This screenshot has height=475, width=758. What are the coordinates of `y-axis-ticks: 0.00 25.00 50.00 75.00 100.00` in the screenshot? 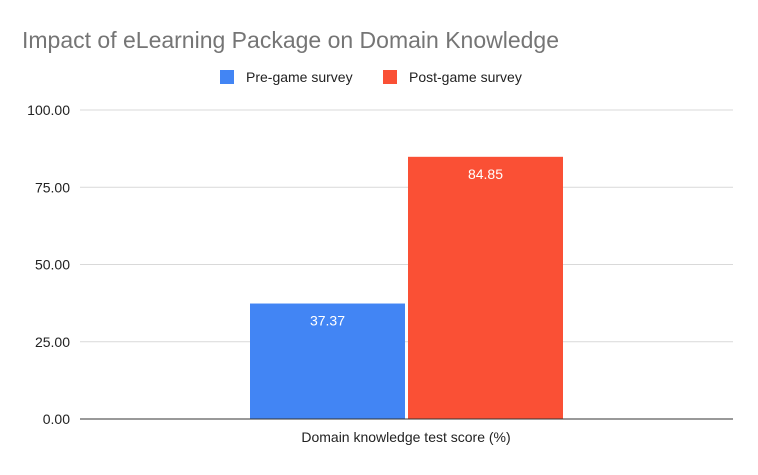 It's located at (48, 264).